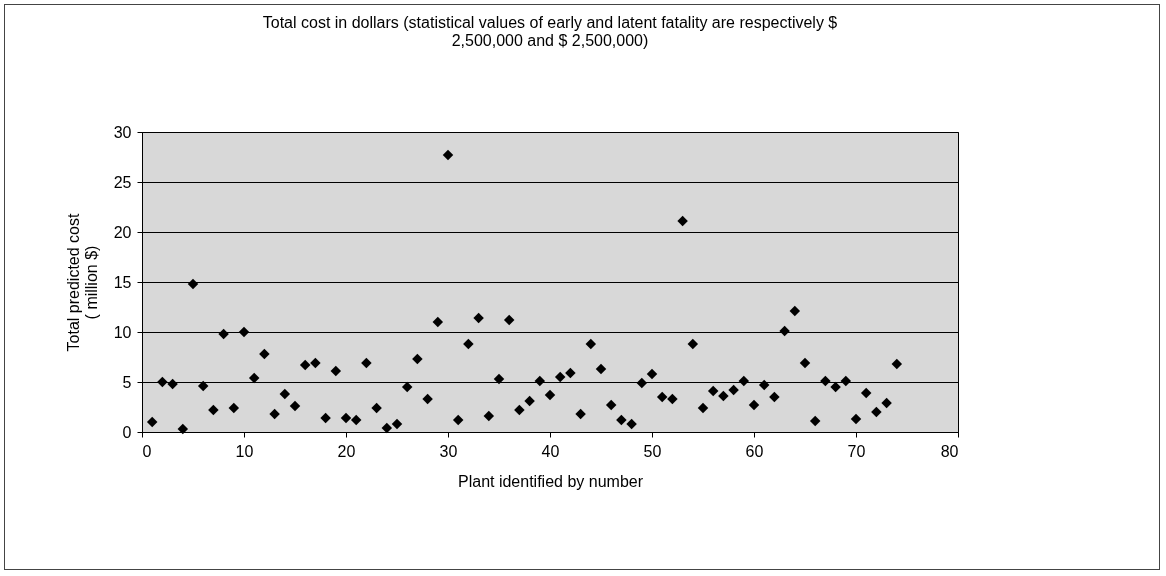 This screenshot has height=576, width=1166. I want to click on y-tick-label: 0, so click(127, 432).